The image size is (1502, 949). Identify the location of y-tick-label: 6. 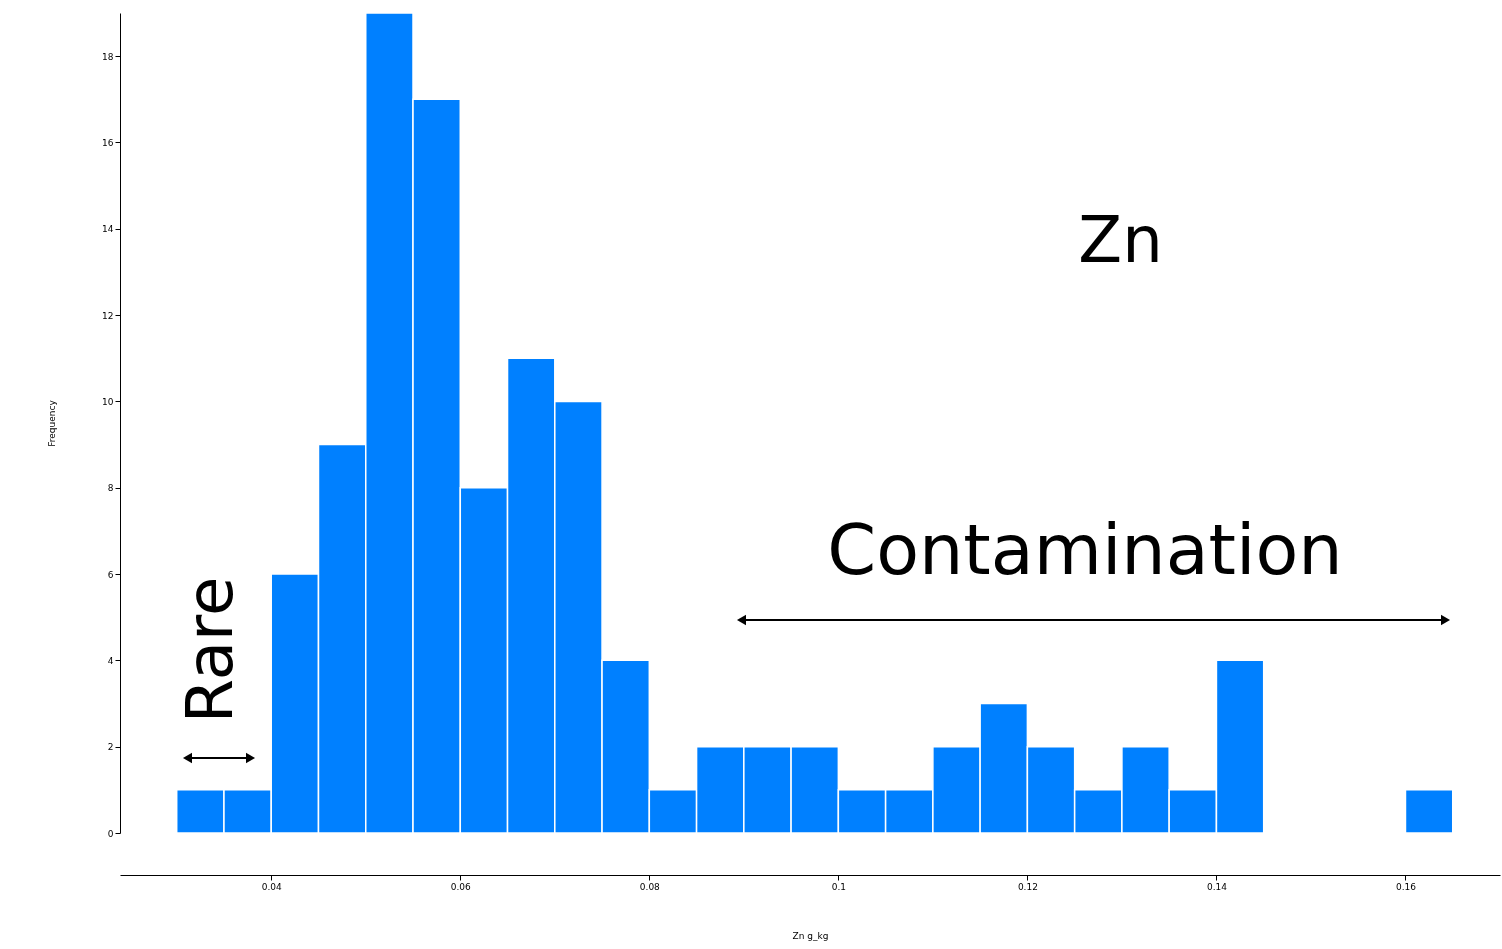
(110, 574).